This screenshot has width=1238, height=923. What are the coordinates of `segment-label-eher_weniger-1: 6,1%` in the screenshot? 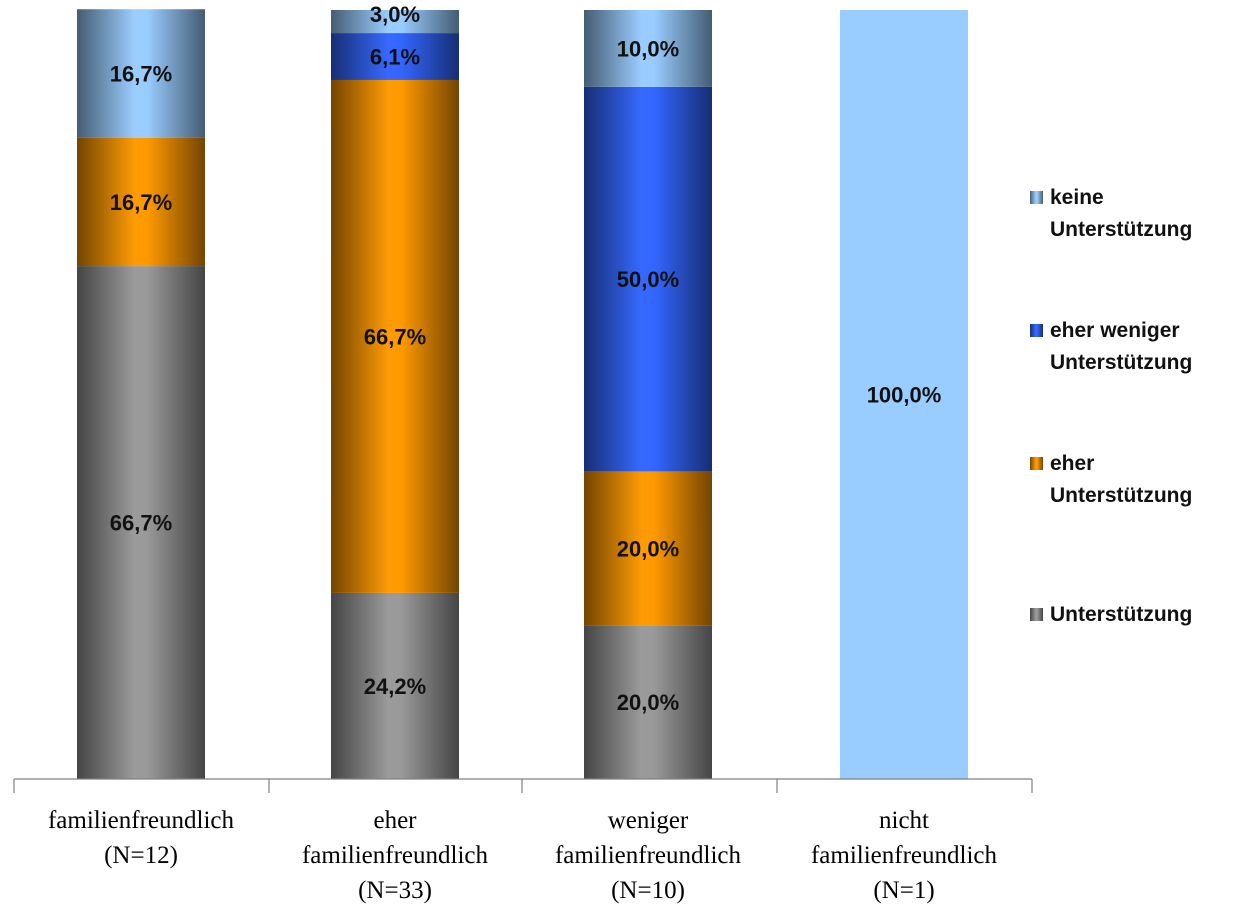 It's located at (395, 57).